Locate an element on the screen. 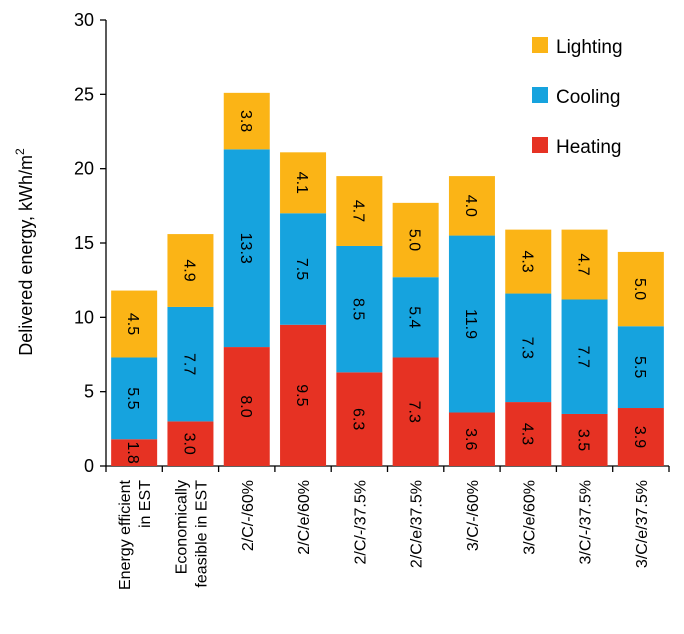  data-label: 9.5 is located at coordinates (301, 395).